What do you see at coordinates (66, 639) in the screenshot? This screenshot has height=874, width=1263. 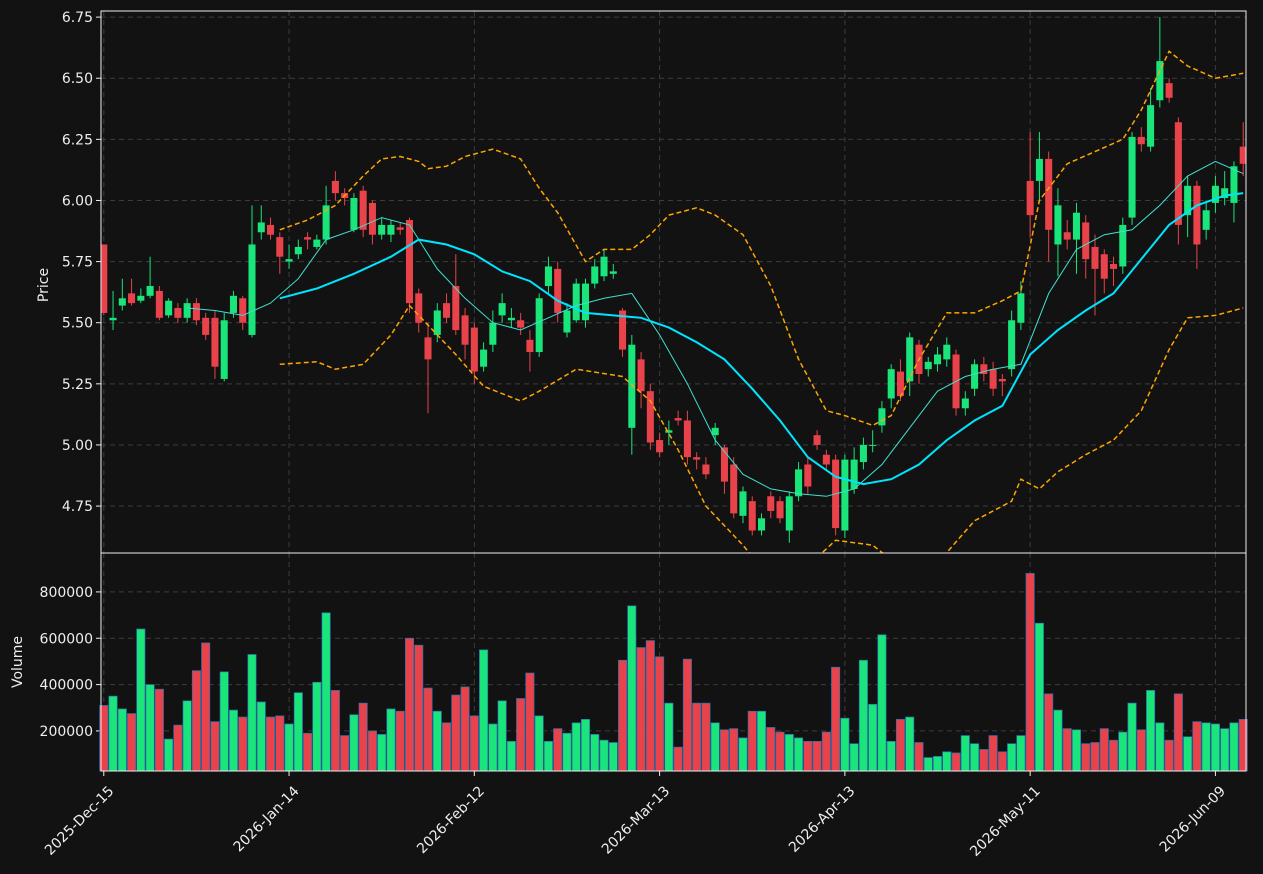 I see `y-tick-label: 600000` at bounding box center [66, 639].